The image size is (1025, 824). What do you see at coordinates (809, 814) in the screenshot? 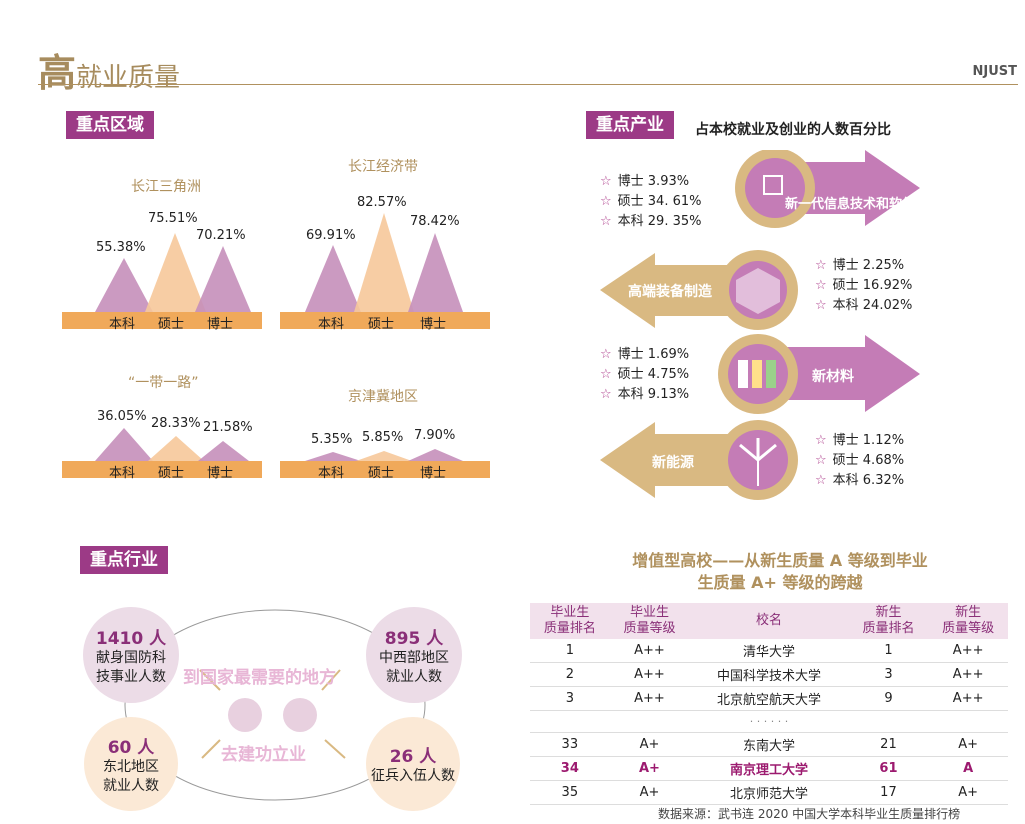
I see `source-note: 数据来源：武书连 2020 中国大学本科毕业生质量排行榜` at bounding box center [809, 814].